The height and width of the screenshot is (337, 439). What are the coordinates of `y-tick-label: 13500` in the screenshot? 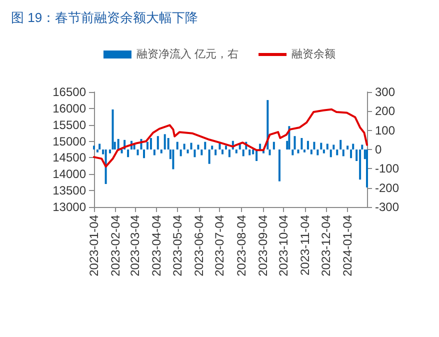 It's located at (69, 191).